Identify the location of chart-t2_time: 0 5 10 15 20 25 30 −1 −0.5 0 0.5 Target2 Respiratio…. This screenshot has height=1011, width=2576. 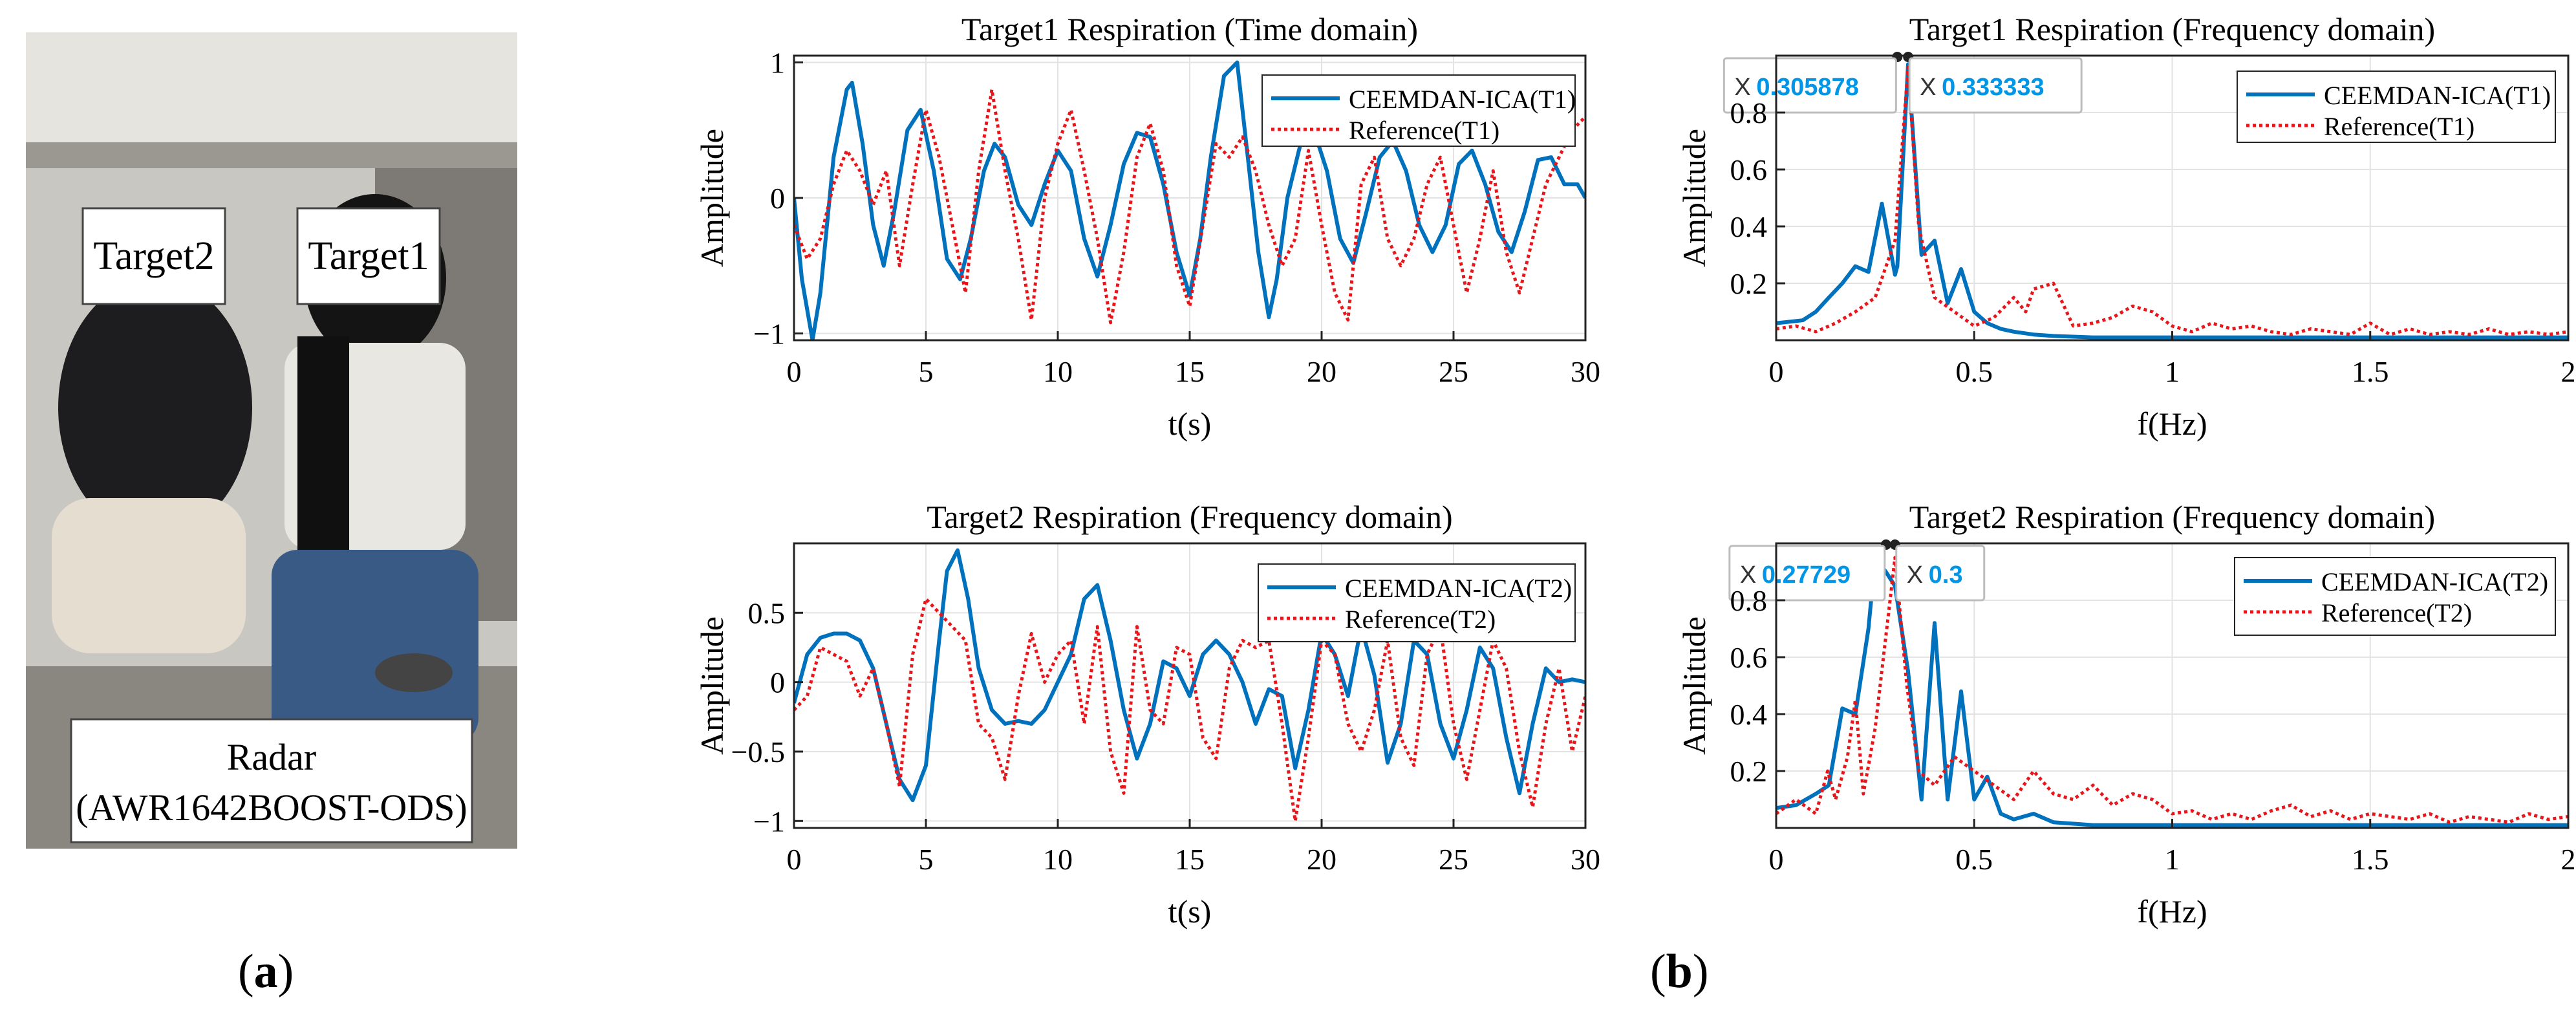
(1147, 714).